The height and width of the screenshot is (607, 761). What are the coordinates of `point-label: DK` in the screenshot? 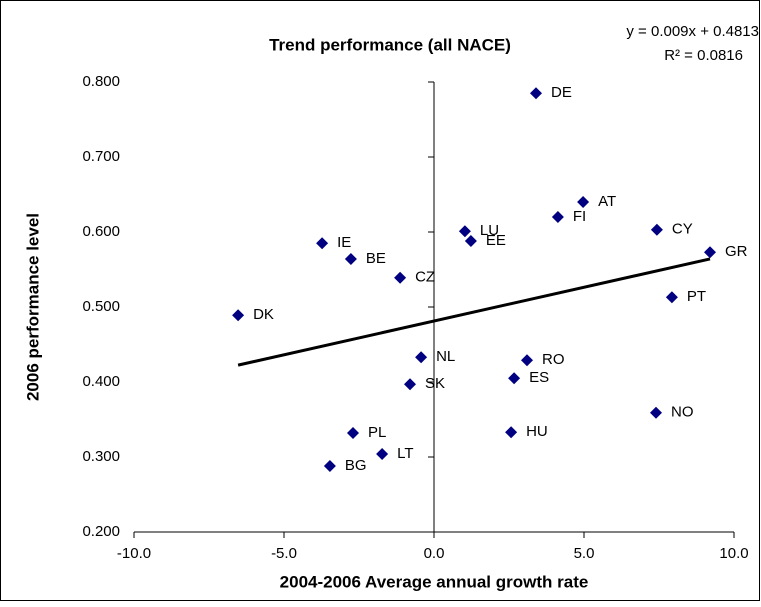 It's located at (263, 314).